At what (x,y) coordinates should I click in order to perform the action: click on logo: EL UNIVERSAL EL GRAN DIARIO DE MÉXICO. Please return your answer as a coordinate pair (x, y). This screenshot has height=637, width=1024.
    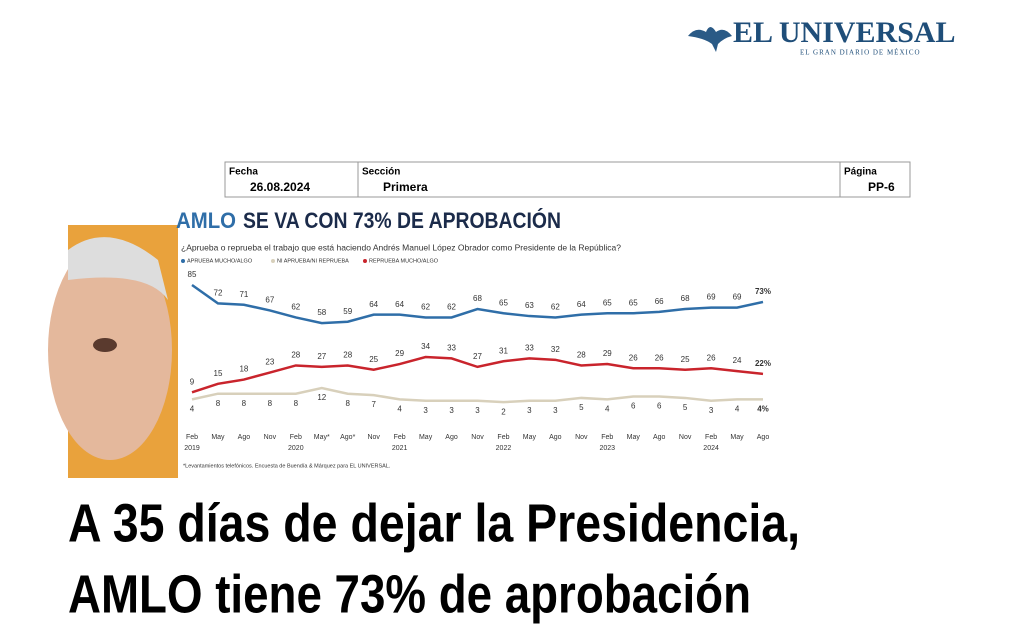
    Looking at the image, I should click on (822, 36).